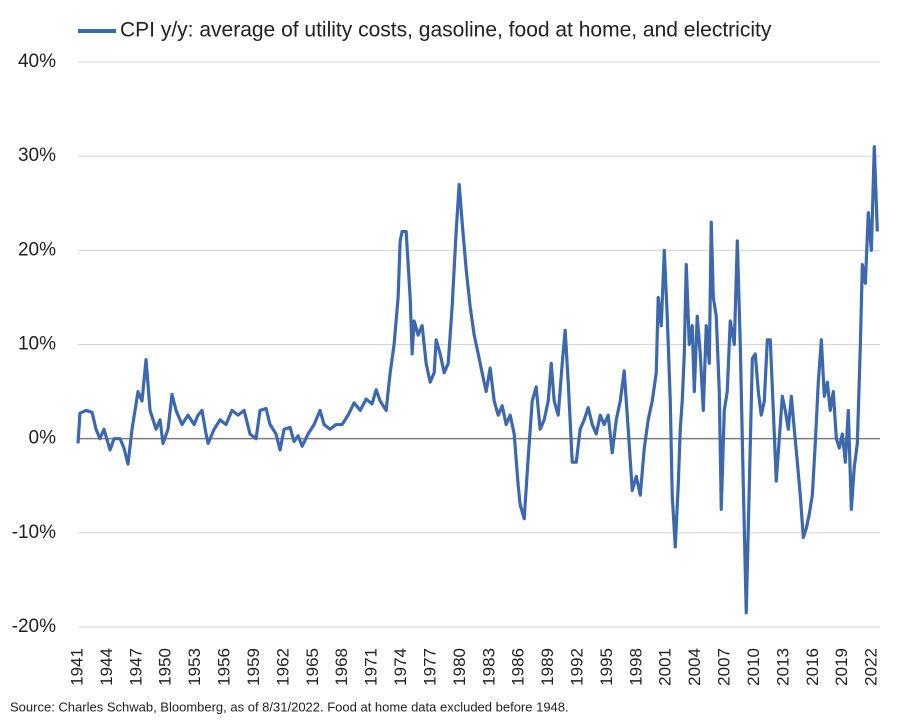 The image size is (900, 723). Describe the element at coordinates (282, 667) in the screenshot. I see `x-tick-label: 1962` at that location.